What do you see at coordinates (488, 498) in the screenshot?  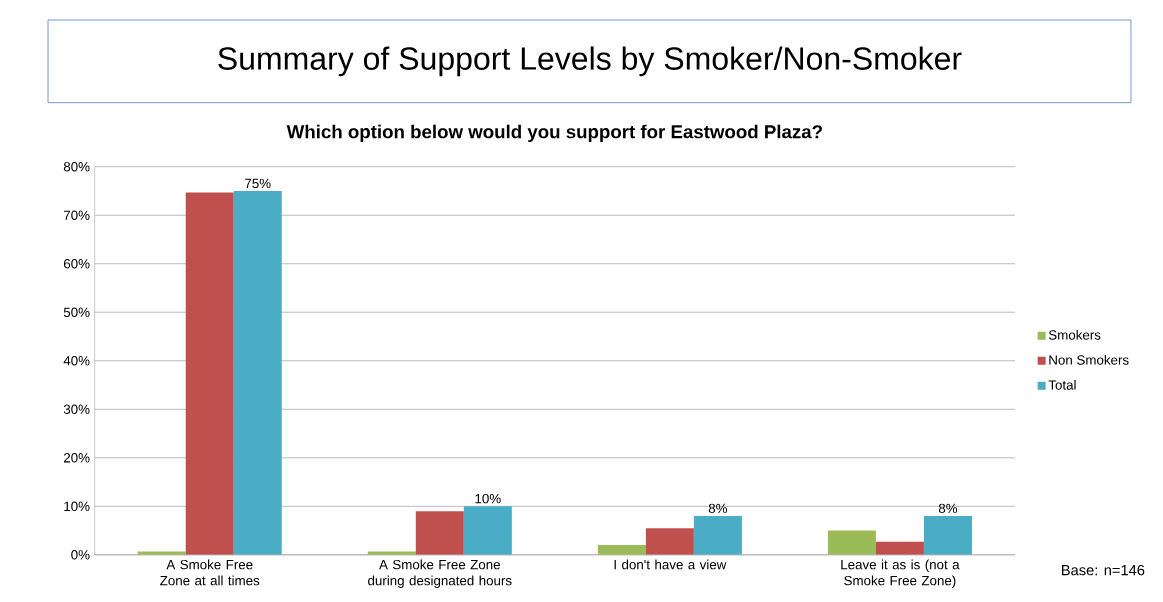 I see `data-label: 10%` at bounding box center [488, 498].